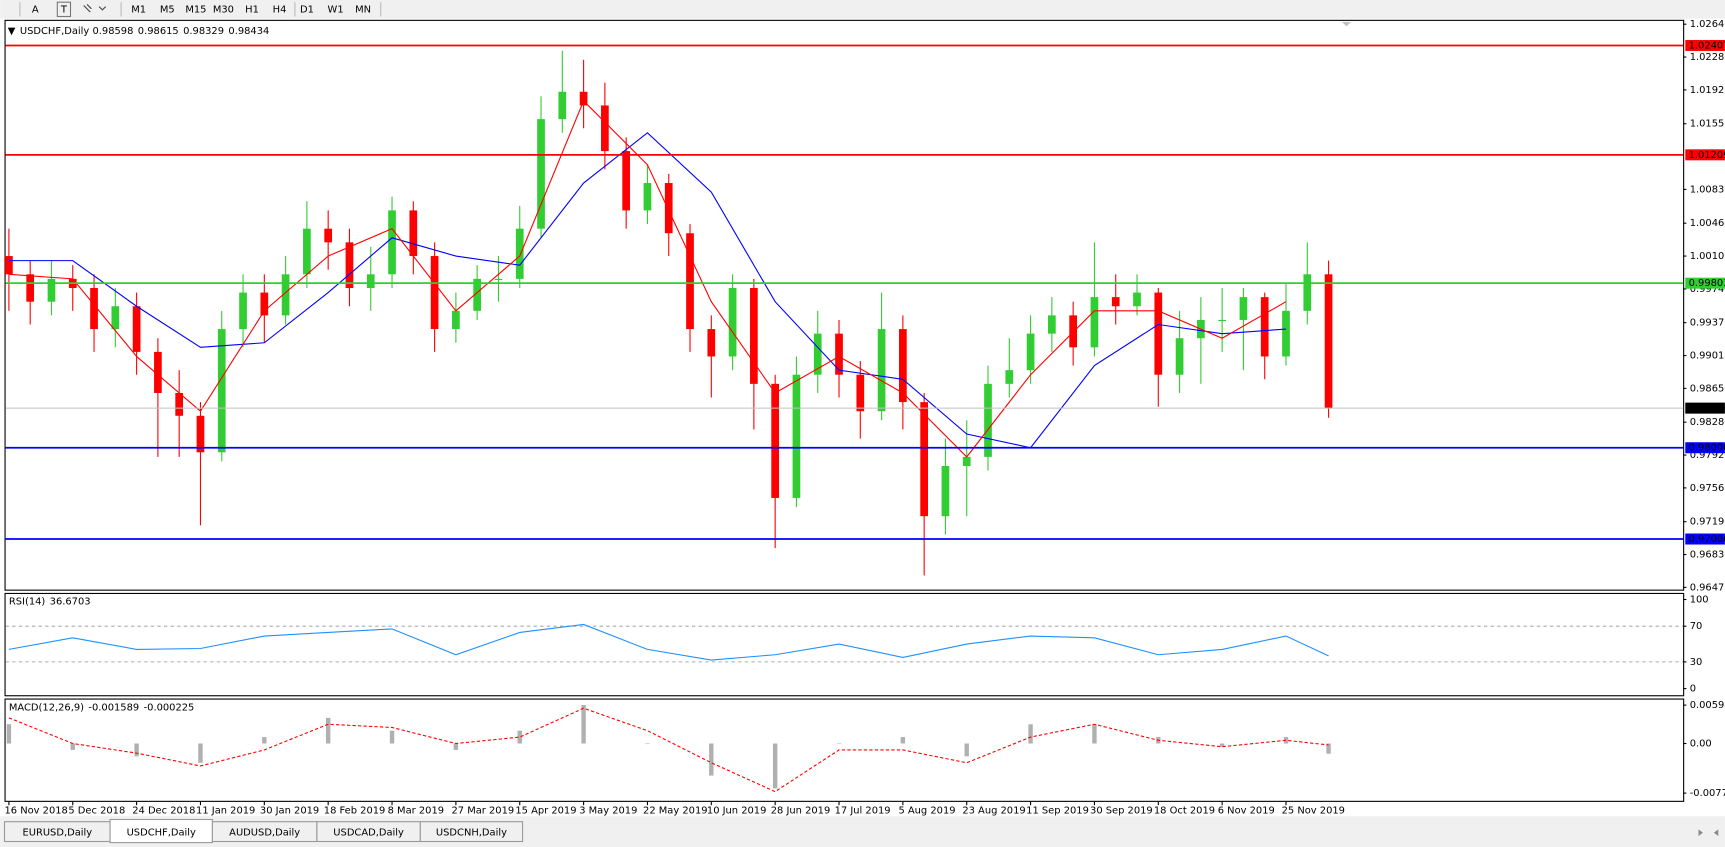 Image resolution: width=1725 pixels, height=847 pixels. What do you see at coordinates (223, 9) in the screenshot?
I see `toolbar-button: M30` at bounding box center [223, 9].